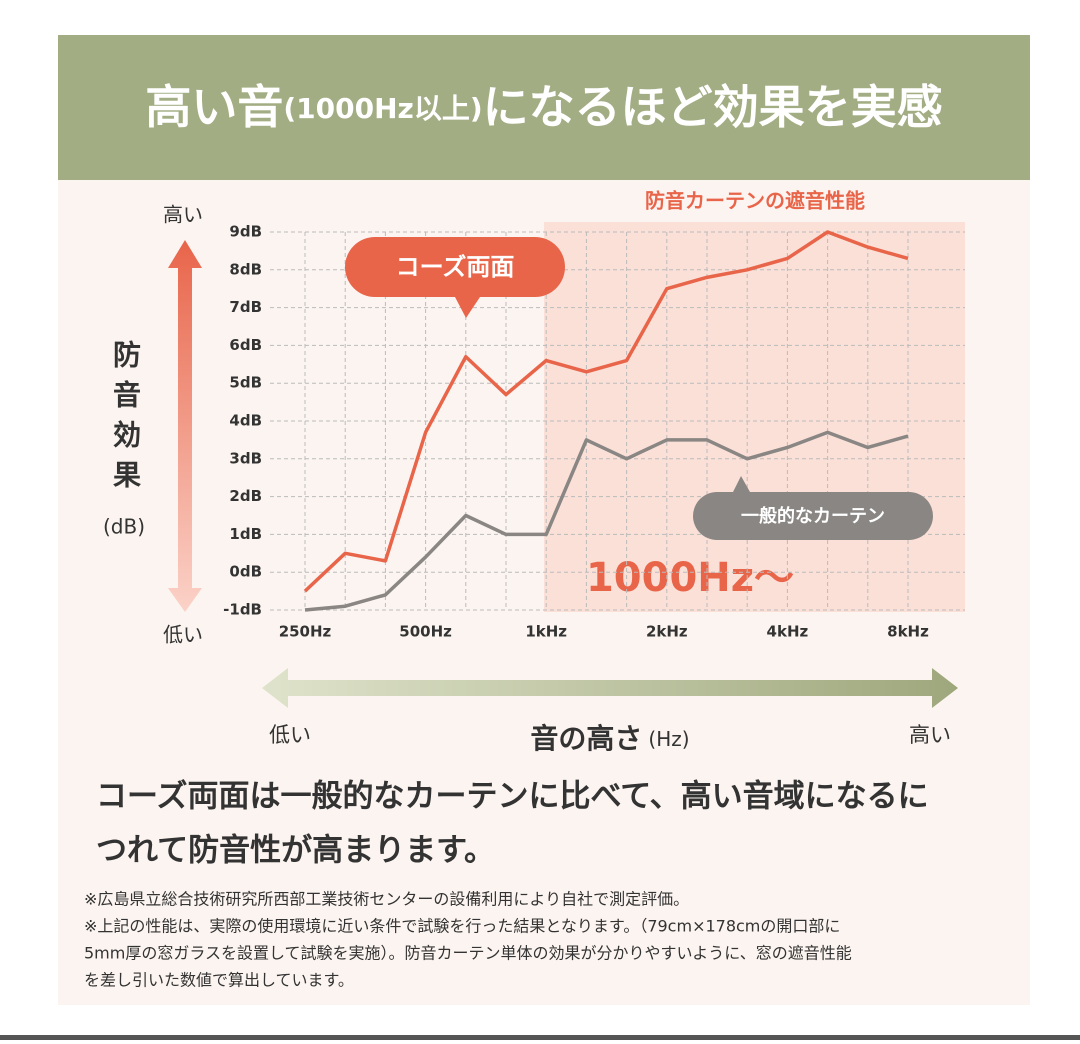 This screenshot has width=1080, height=1044. I want to click on title-part: (1000Hz以上), so click(382, 108).